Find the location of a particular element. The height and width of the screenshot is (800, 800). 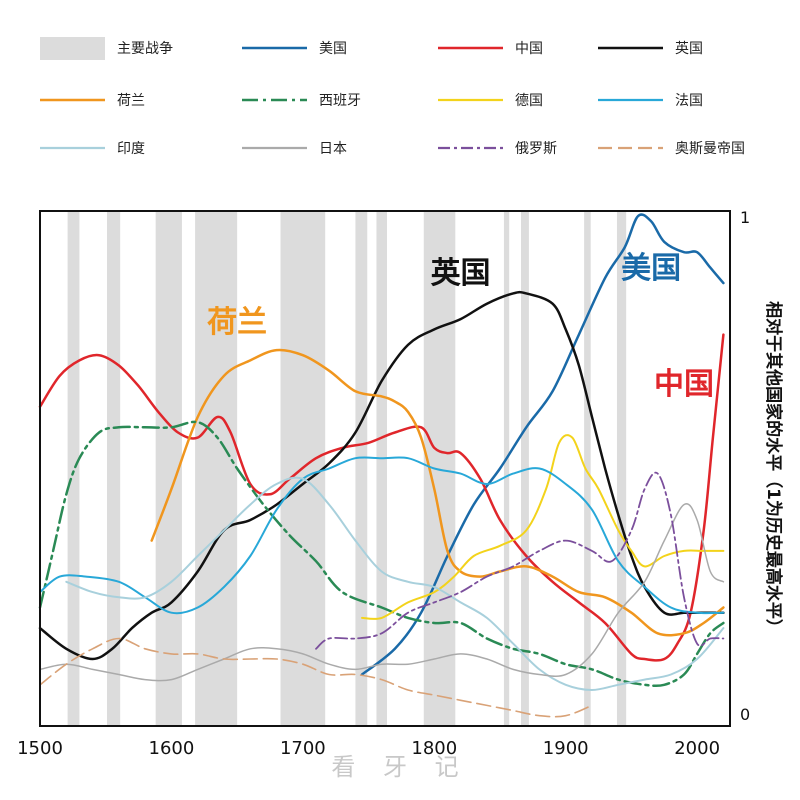

x-tick-label: 2000 is located at coordinates (697, 748).